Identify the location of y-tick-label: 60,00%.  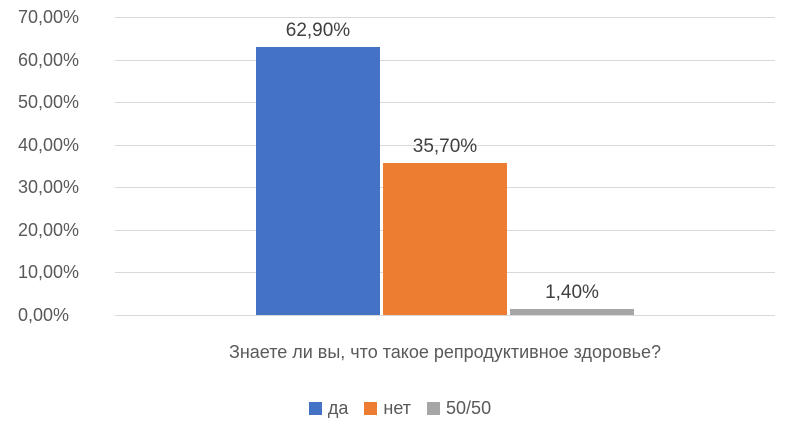
(49, 59).